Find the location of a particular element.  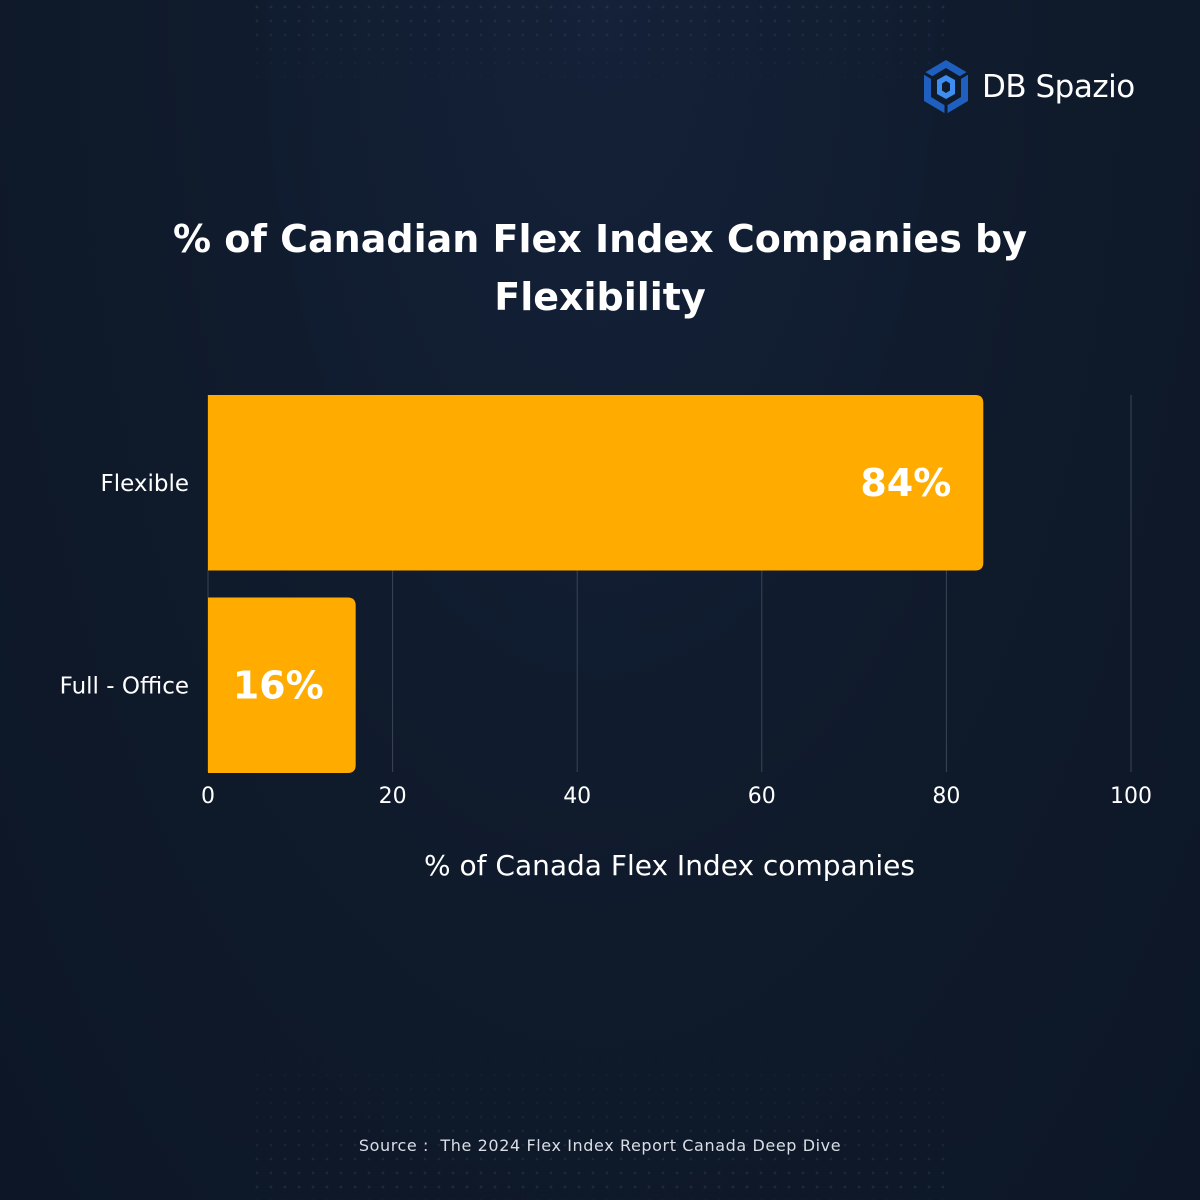

data-label: 84% is located at coordinates (905, 483).